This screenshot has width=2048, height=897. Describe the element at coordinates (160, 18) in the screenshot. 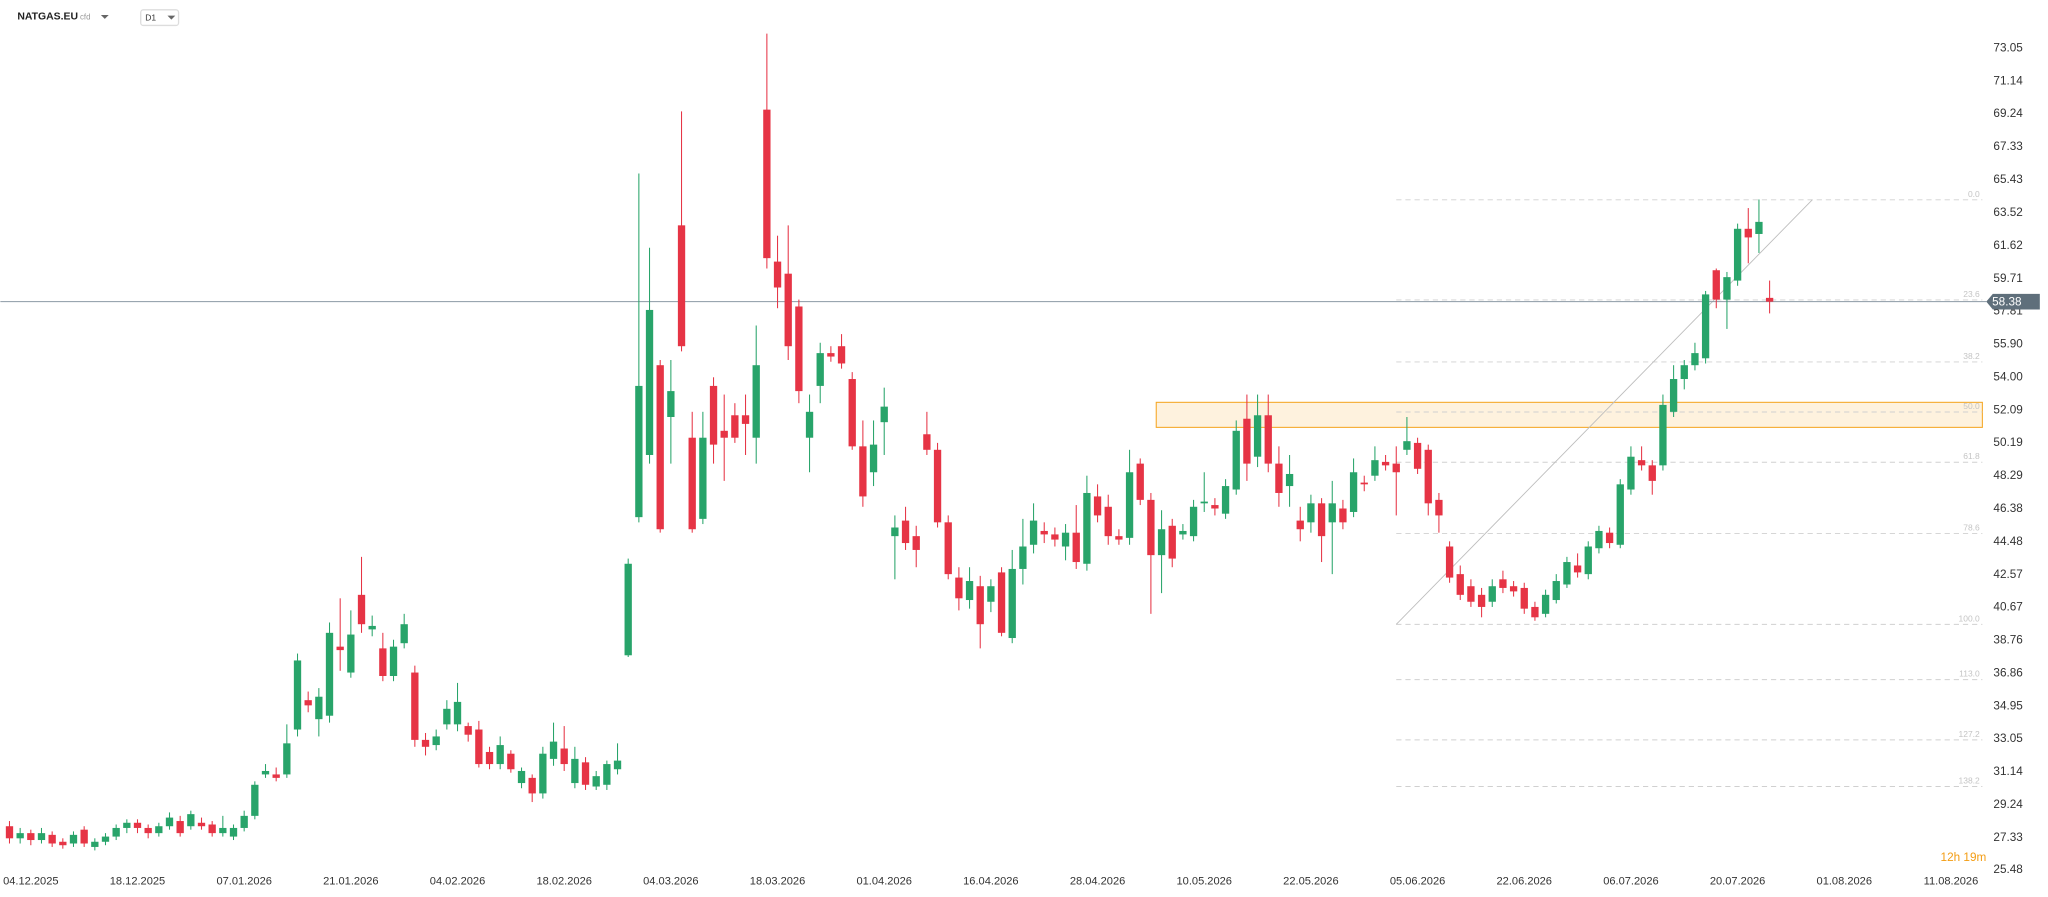

I see `timeframe-box` at that location.